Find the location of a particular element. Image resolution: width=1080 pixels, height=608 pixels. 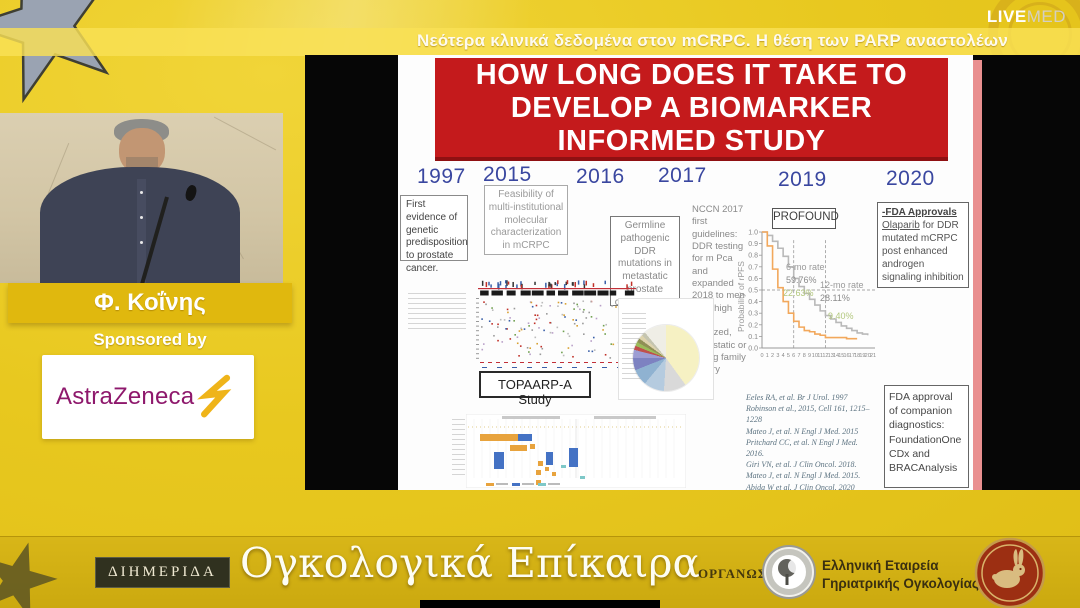

gantt-row-labels is located at coordinates (458, 449).